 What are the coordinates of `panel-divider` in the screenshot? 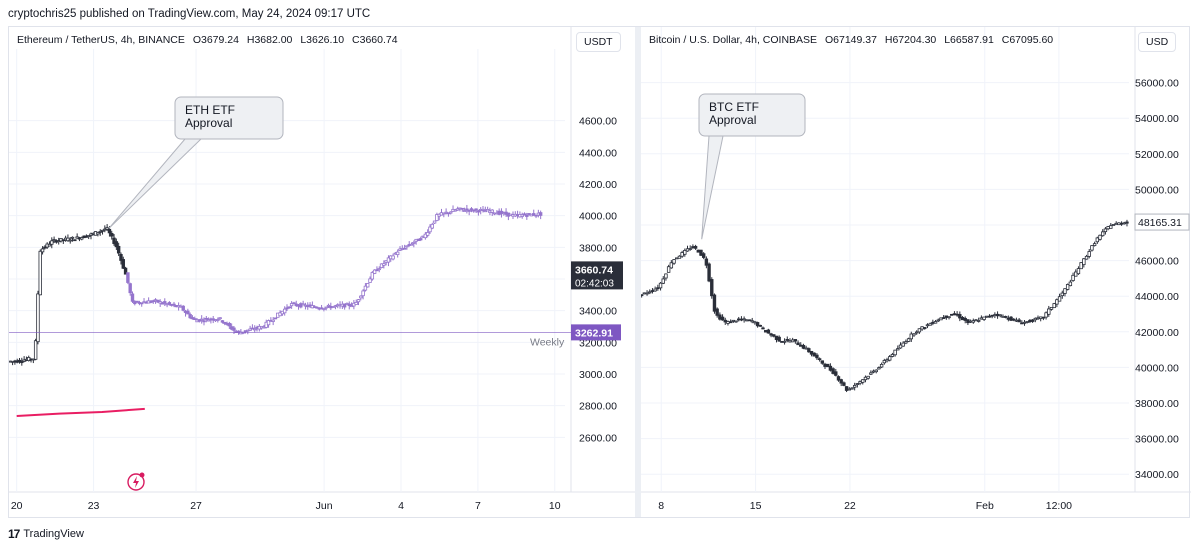 It's located at (638, 272).